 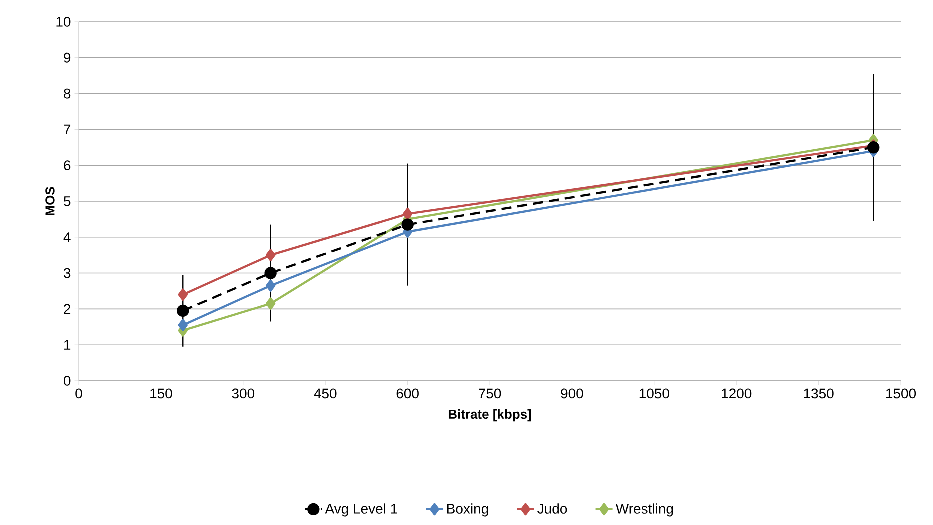 I want to click on legend-label: Avg Level 1, so click(x=361, y=510).